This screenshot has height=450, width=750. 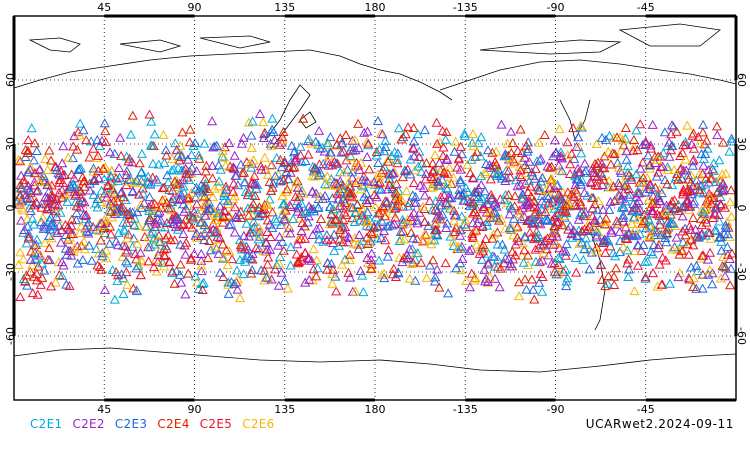 What do you see at coordinates (104, 409) in the screenshot?
I see `lon-tick-label: 45` at bounding box center [104, 409].